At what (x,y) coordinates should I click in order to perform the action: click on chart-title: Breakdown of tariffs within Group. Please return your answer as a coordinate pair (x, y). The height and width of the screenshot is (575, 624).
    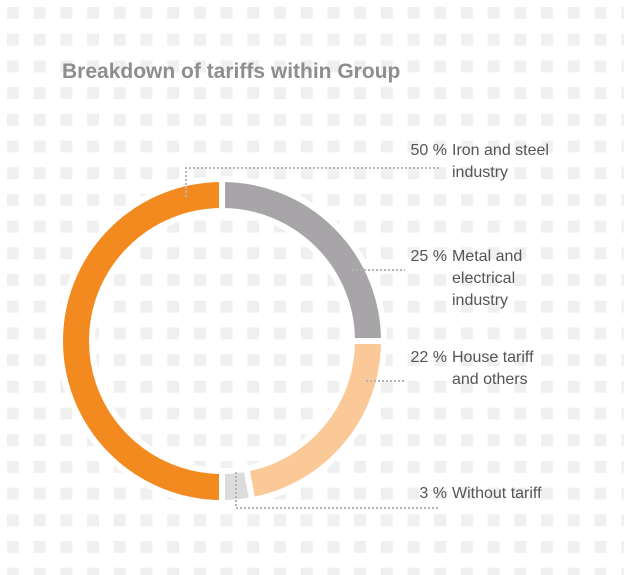
    Looking at the image, I should click on (231, 71).